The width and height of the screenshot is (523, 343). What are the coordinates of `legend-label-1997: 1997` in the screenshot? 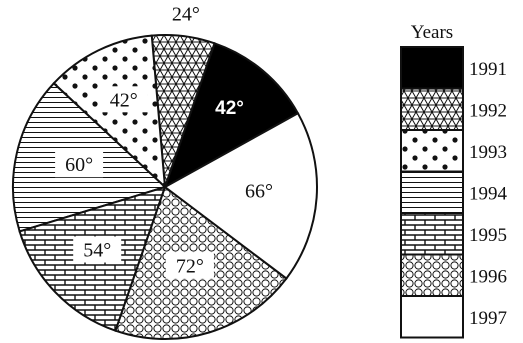 It's located at (488, 318).